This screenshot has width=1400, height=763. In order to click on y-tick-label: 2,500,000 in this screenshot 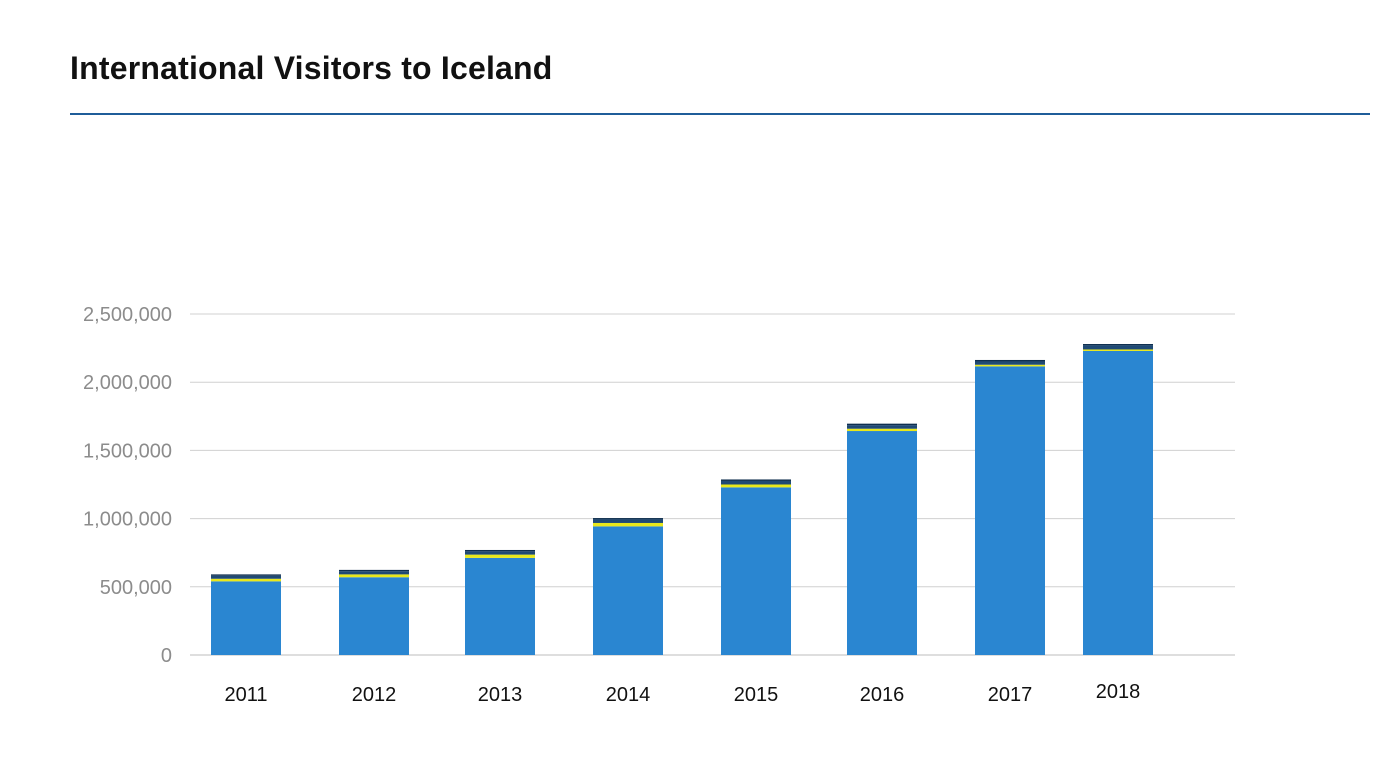, I will do `click(127, 315)`.